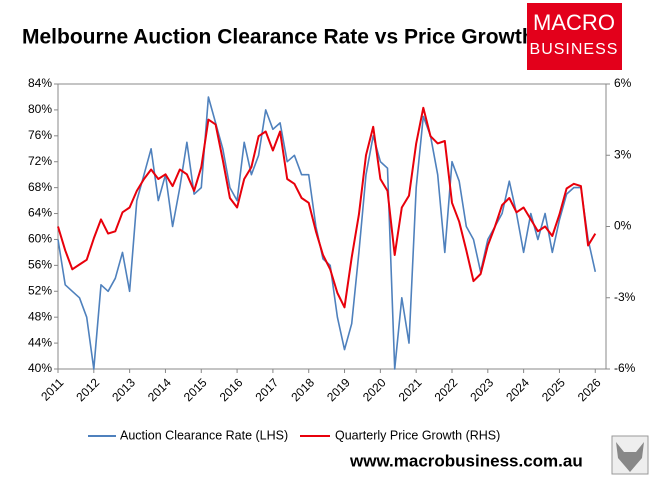  I want to click on x-tick-label: 2016, so click(231, 389).